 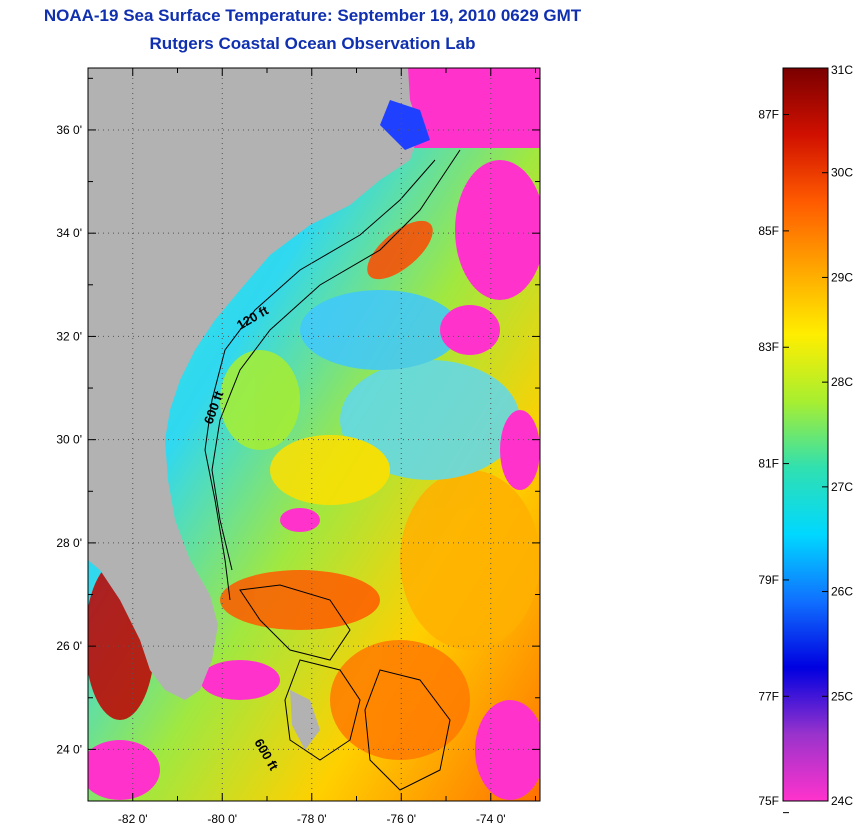 I want to click on lat-tick-label: 30 0', so click(x=69, y=440).